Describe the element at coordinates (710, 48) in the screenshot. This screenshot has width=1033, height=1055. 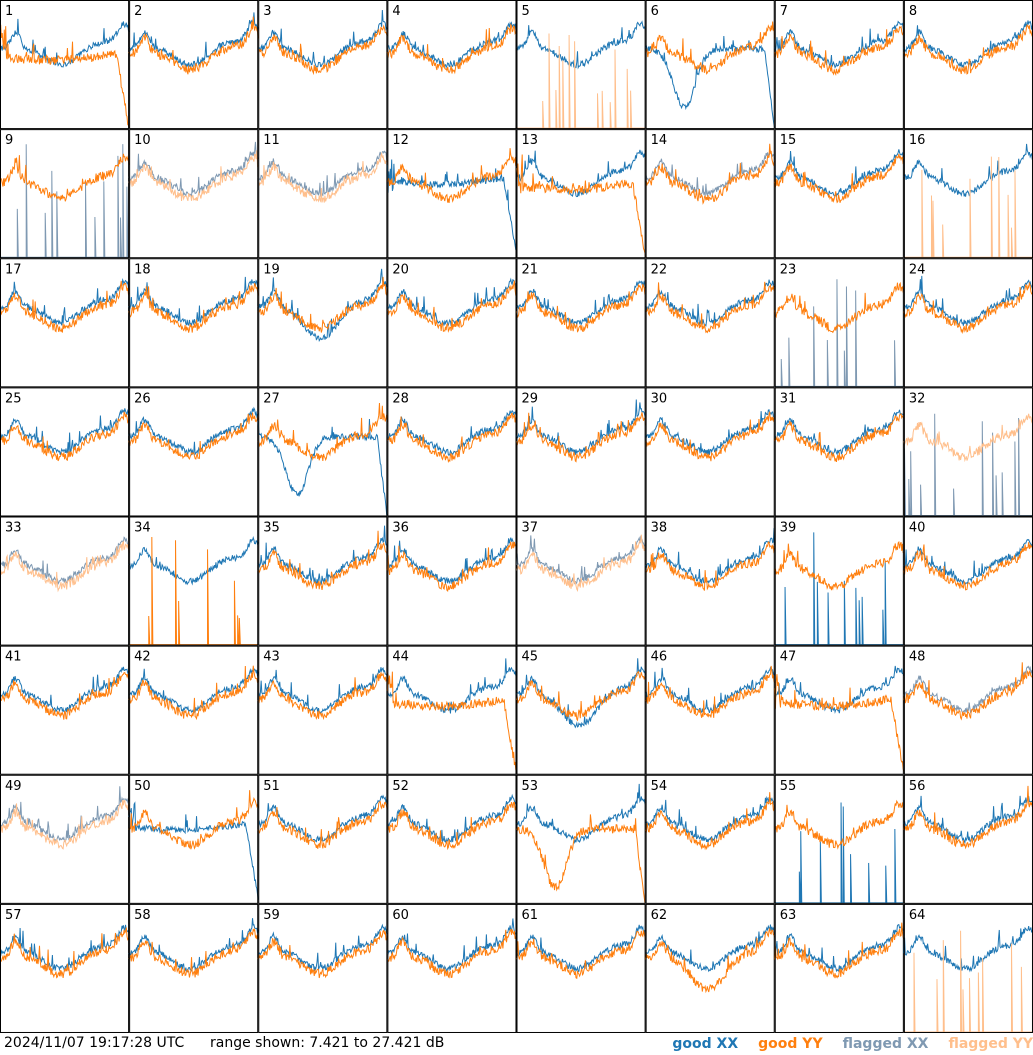
I see `panel-6-yy-line` at that location.